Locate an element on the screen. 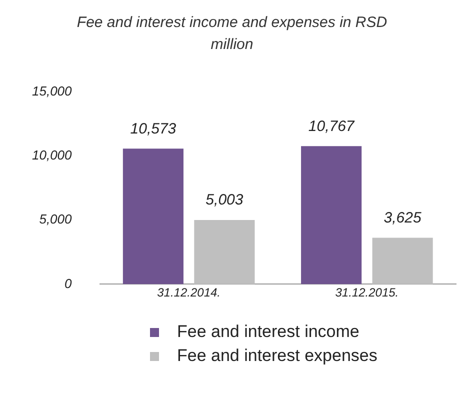  legend-label: Fee and interest expenses is located at coordinates (277, 356).